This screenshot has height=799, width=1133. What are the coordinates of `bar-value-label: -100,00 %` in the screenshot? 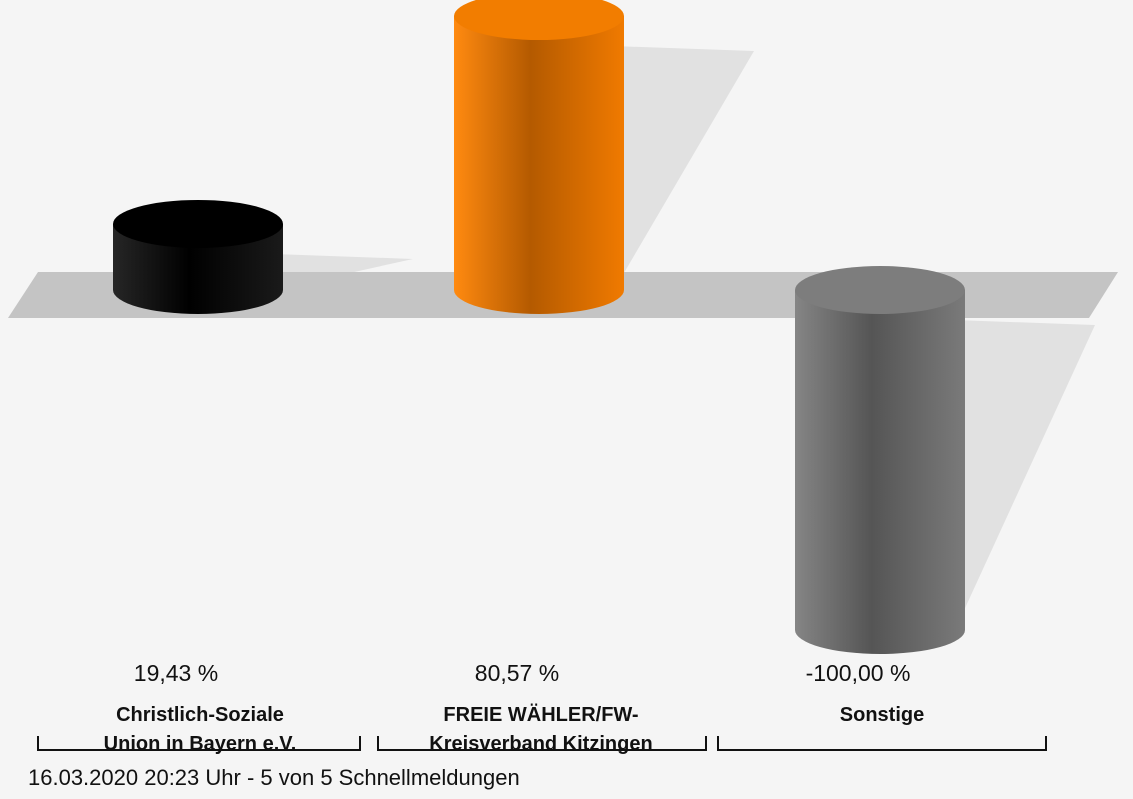 It's located at (858, 673).